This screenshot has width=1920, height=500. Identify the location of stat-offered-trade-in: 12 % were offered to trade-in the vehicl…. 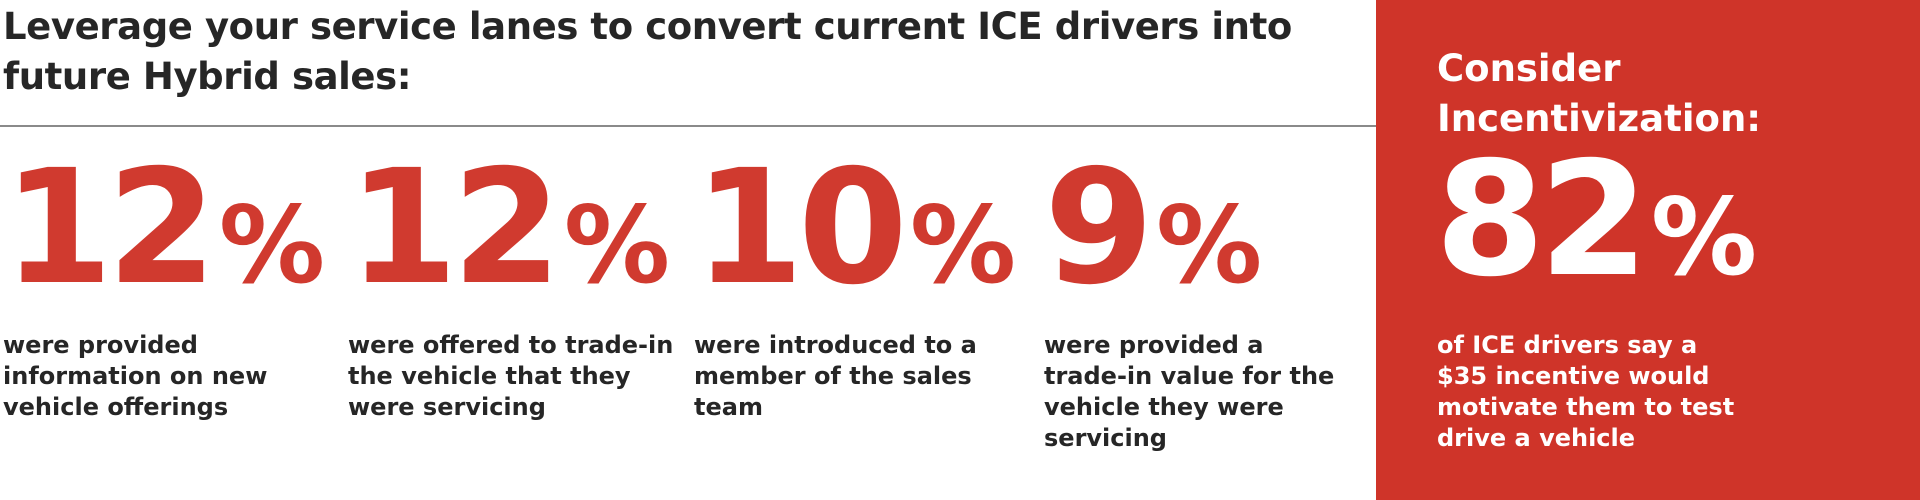
(513, 279).